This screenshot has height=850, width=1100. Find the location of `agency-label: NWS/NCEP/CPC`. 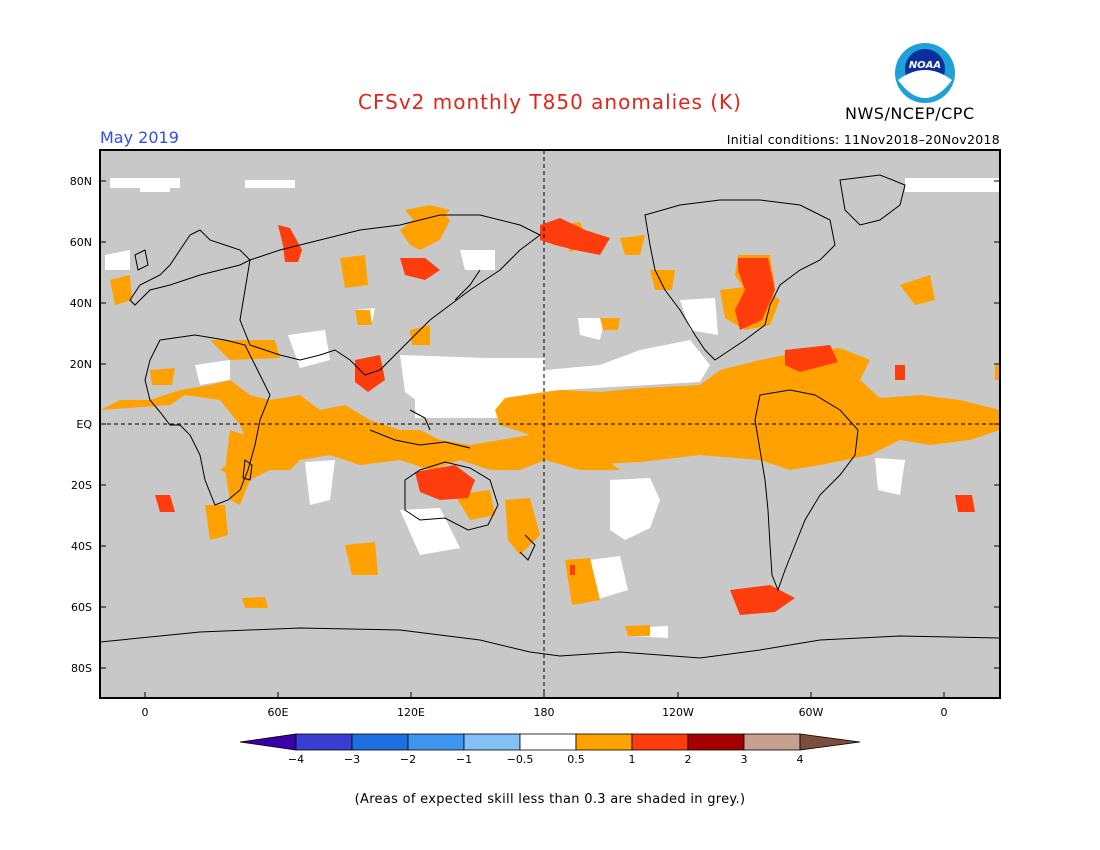

agency-label: NWS/NCEP/CPC is located at coordinates (910, 113).